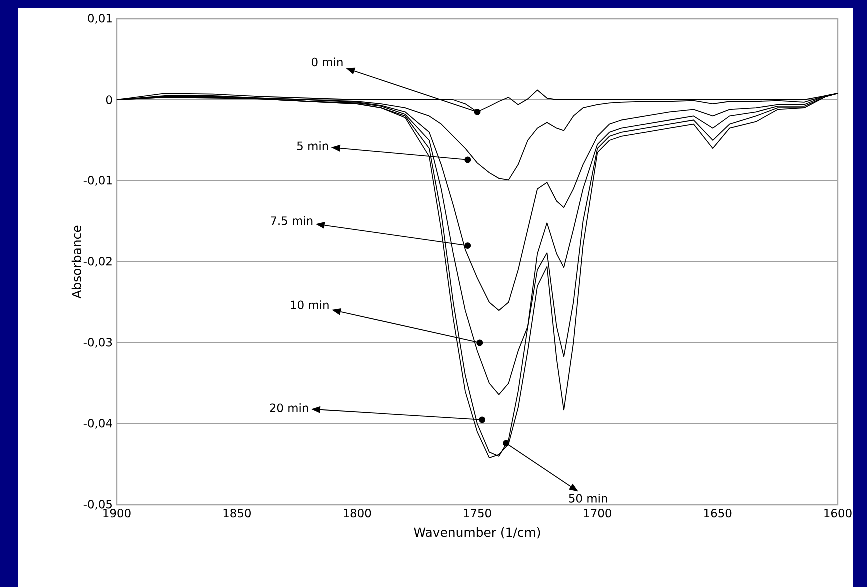  What do you see at coordinates (98, 343) in the screenshot?
I see `y-tick-label: -0,03` at bounding box center [98, 343].